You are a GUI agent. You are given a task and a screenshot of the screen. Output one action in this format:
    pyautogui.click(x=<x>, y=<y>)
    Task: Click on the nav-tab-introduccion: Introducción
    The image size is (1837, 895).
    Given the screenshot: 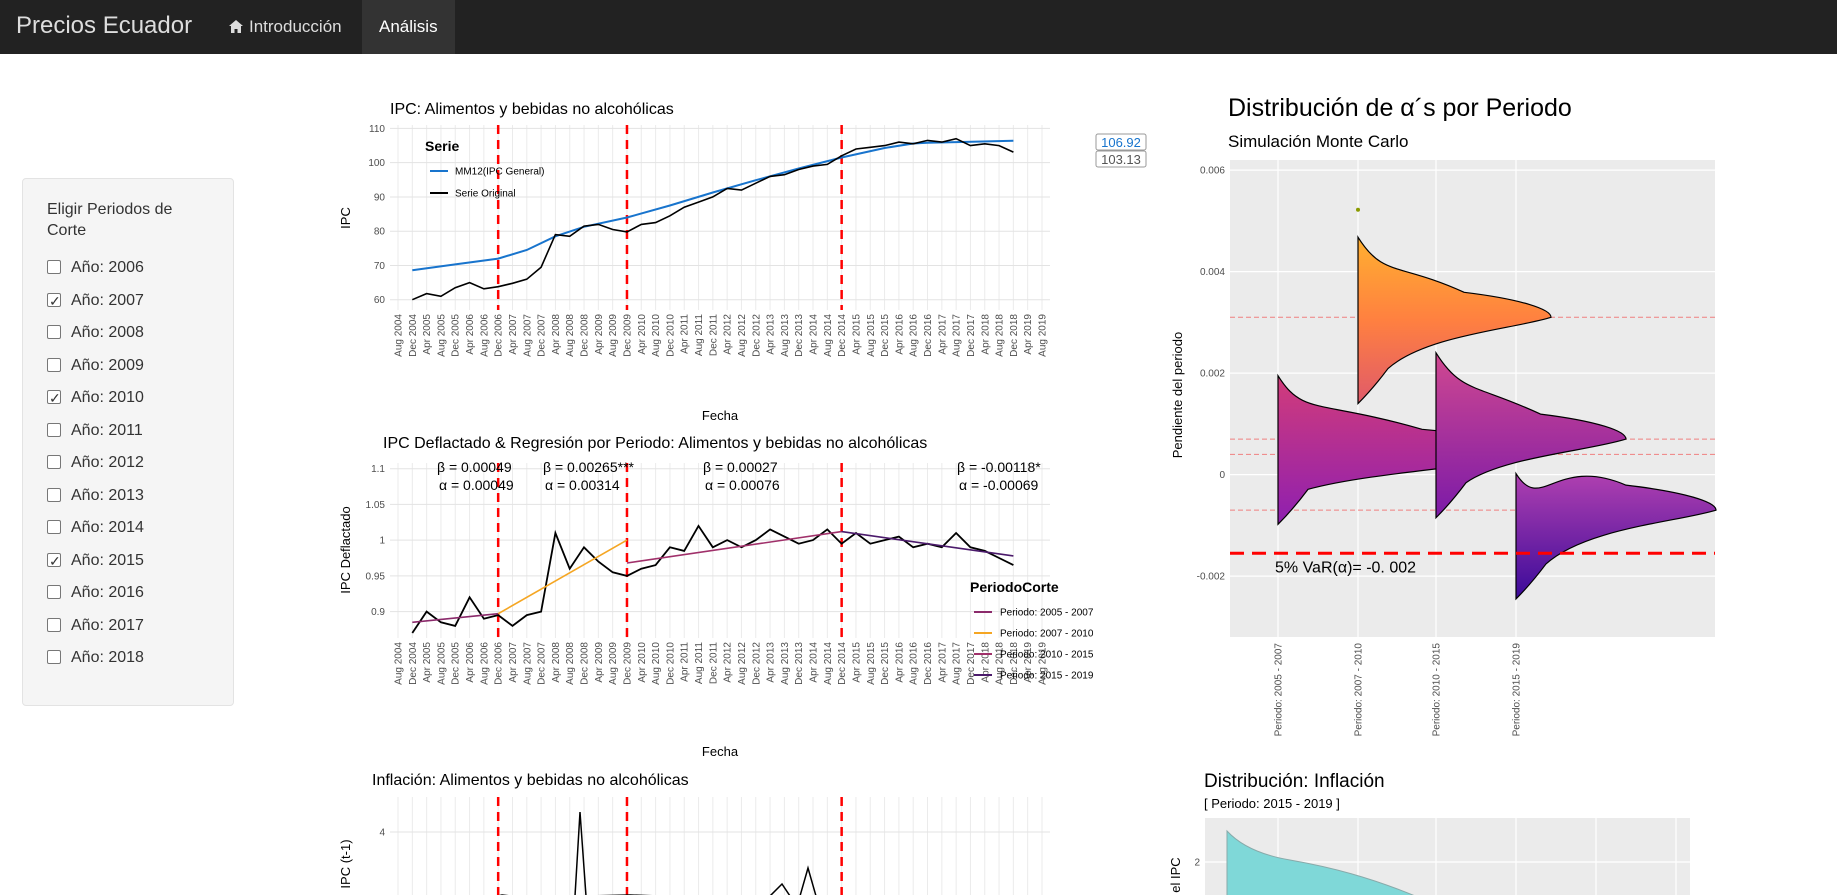 What is the action you would take?
    pyautogui.click(x=285, y=27)
    